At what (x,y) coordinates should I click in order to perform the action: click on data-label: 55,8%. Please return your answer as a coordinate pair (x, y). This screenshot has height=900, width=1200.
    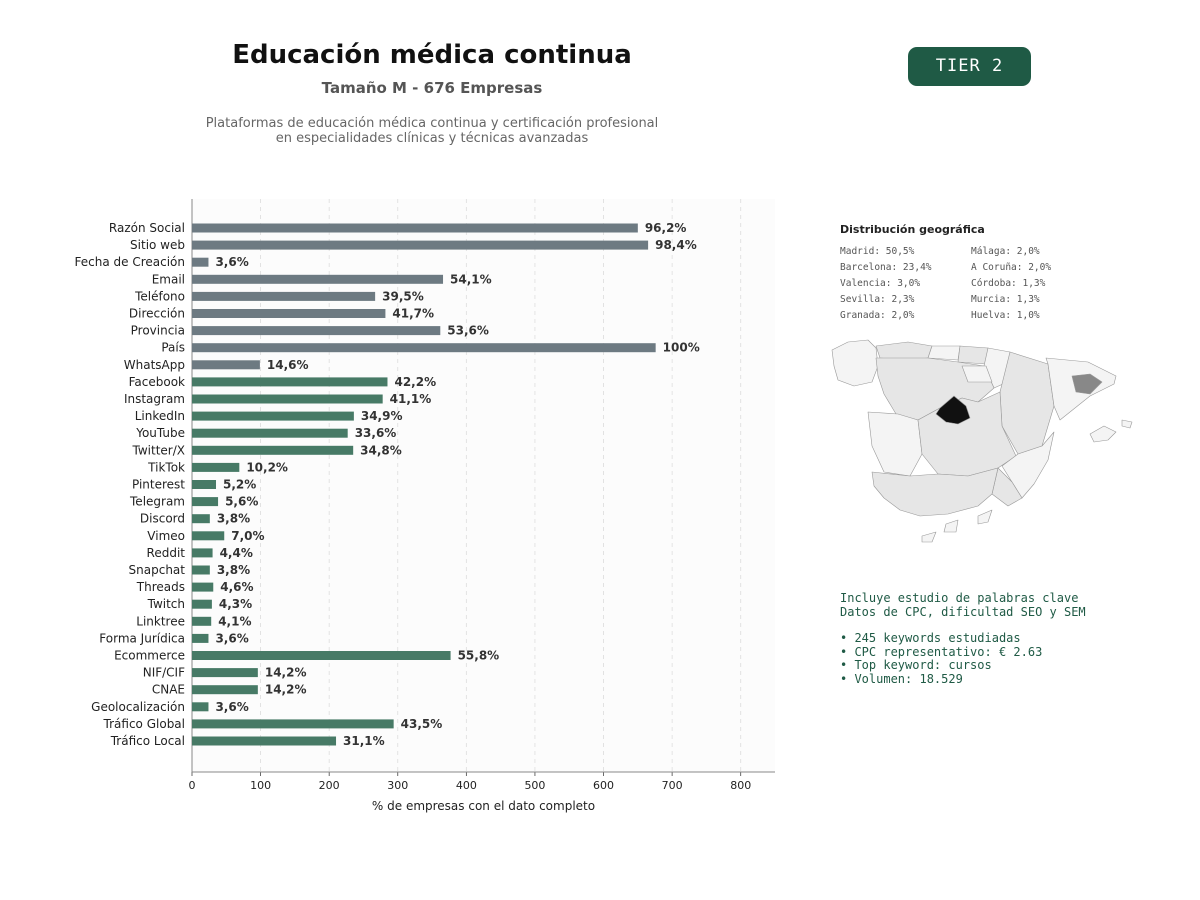
    Looking at the image, I should click on (479, 656).